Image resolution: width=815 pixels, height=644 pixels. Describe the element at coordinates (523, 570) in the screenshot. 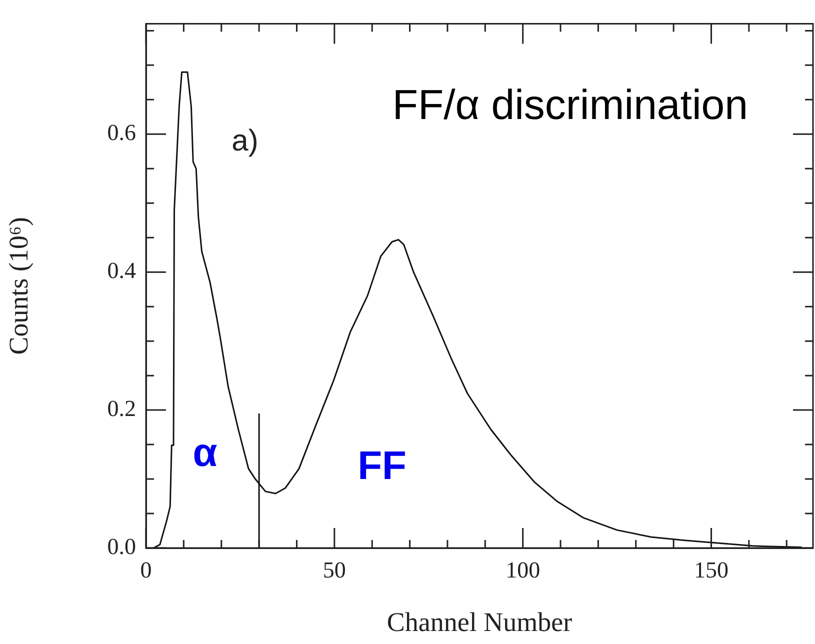

I see `x-tick-label: 100` at that location.